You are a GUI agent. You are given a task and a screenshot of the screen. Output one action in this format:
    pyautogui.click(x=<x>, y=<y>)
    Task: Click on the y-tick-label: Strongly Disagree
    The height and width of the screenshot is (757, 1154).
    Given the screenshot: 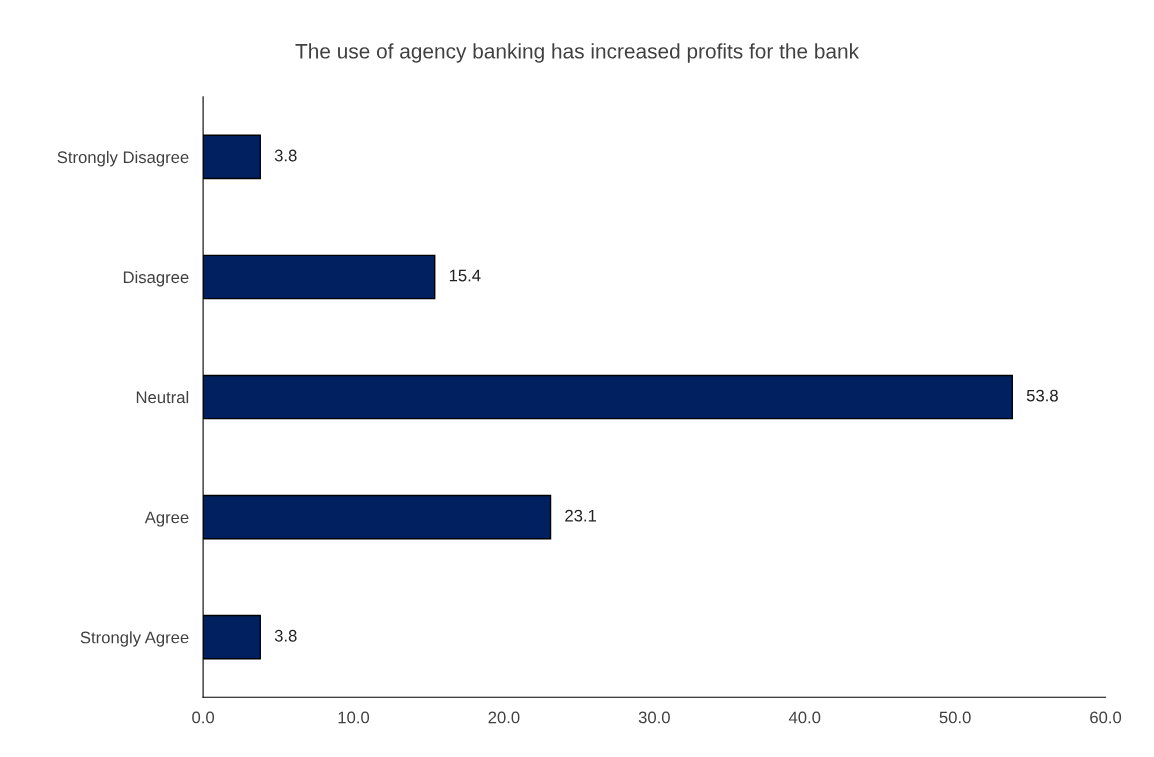 What is the action you would take?
    pyautogui.click(x=123, y=158)
    